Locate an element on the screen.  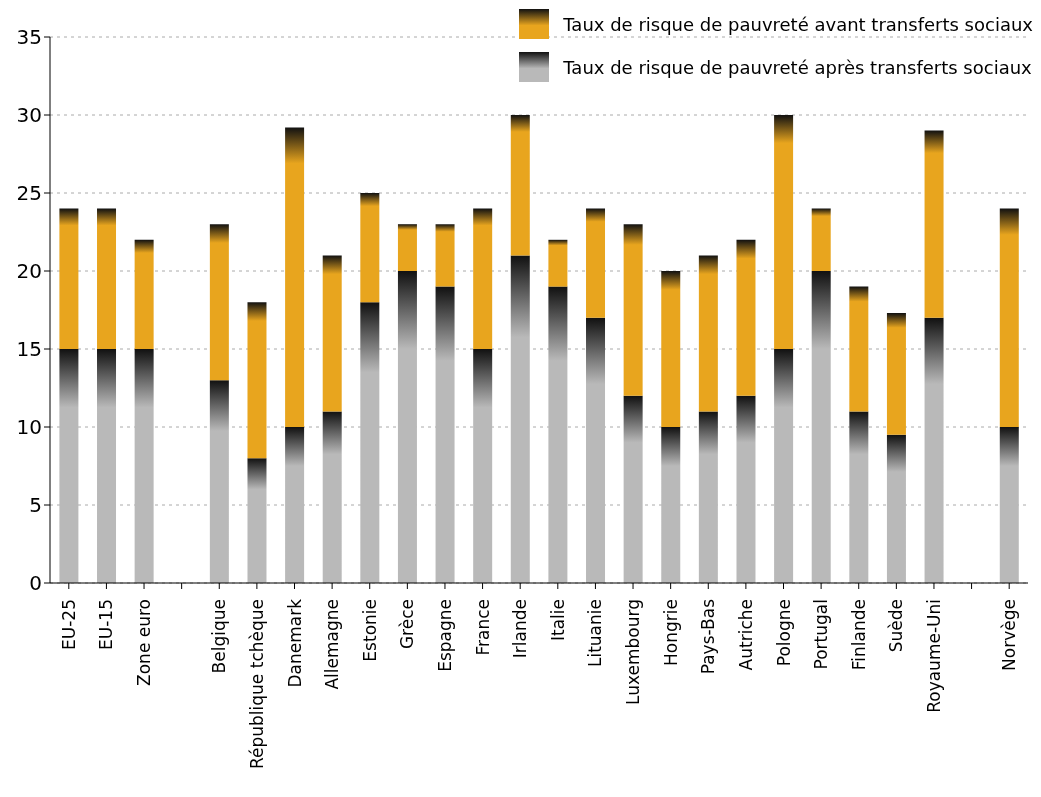
x-tick-label: Portugal is located at coordinates (821, 634).